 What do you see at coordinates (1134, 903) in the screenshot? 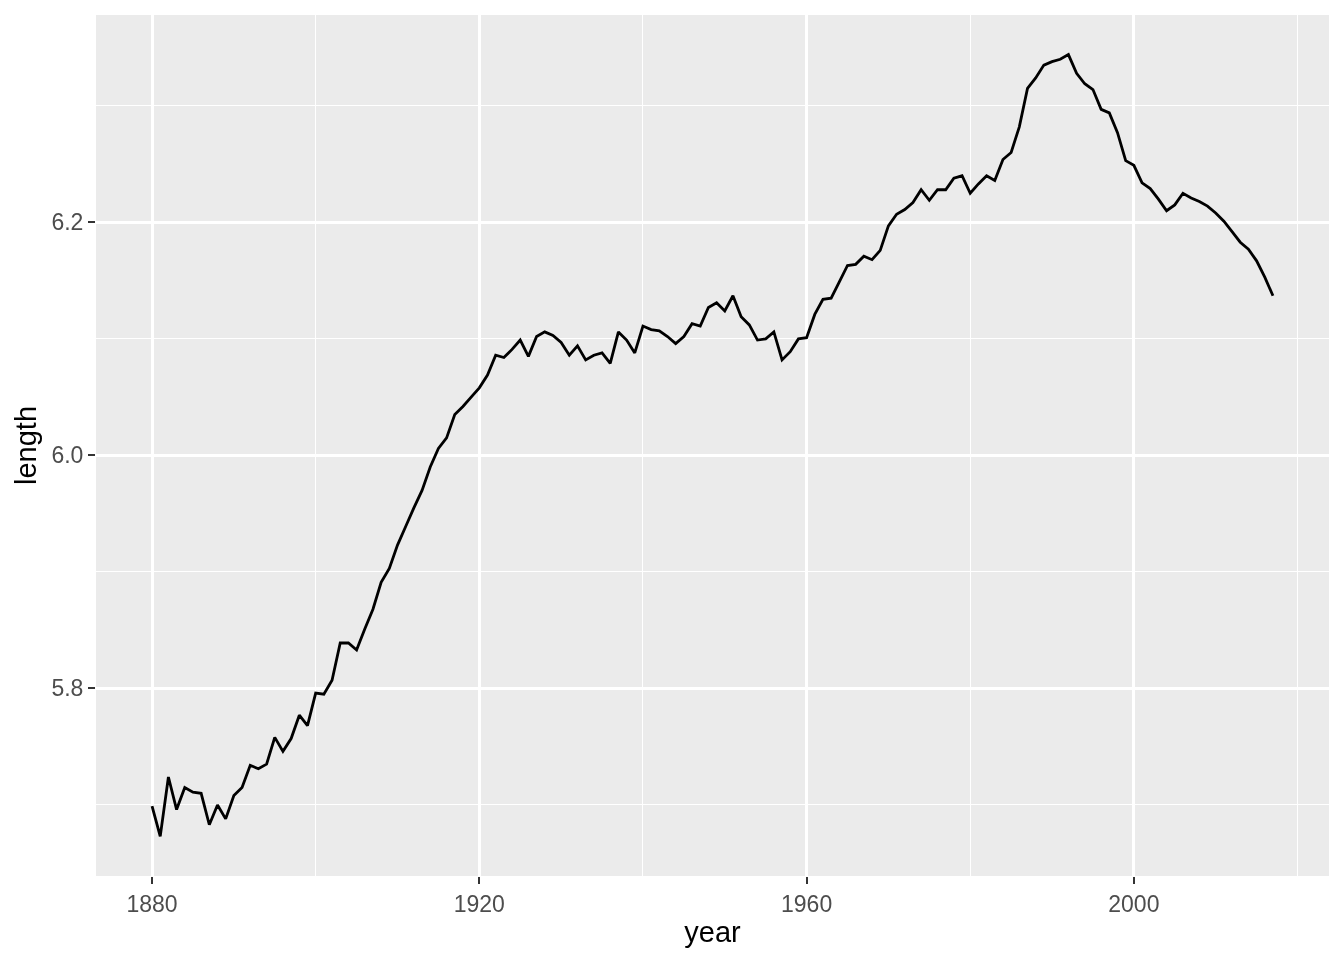
I see `x-tick-label: 2000` at bounding box center [1134, 903].